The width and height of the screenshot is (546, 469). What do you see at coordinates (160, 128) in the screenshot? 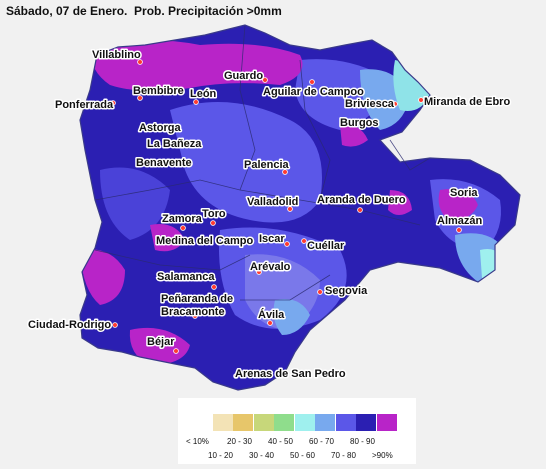
I see `city-label: Astorga` at bounding box center [160, 128].